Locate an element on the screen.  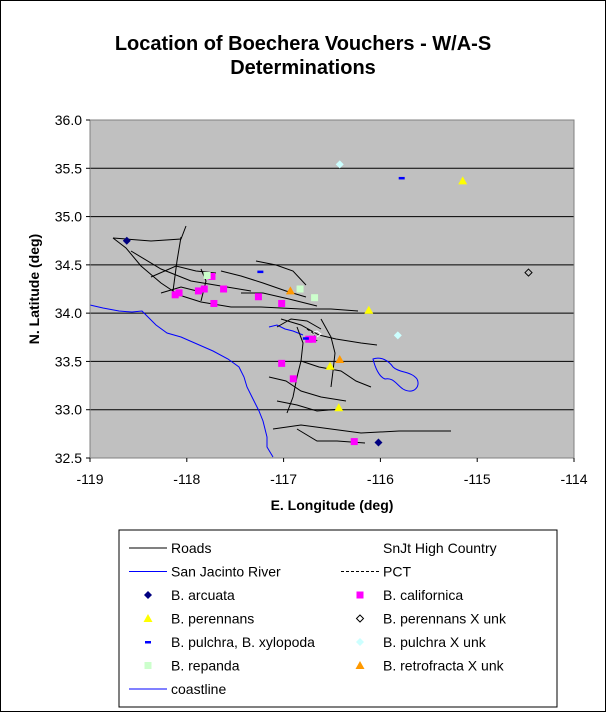
legend-label-roads: Roads is located at coordinates (191, 548).